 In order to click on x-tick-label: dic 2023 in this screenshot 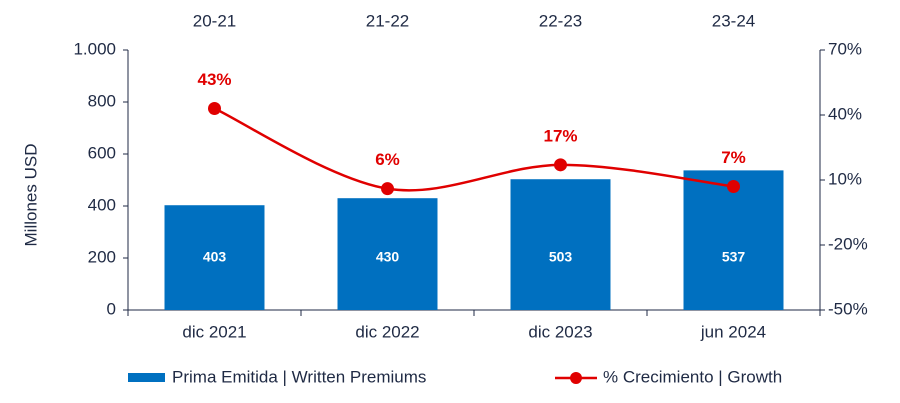, I will do `click(560, 331)`.